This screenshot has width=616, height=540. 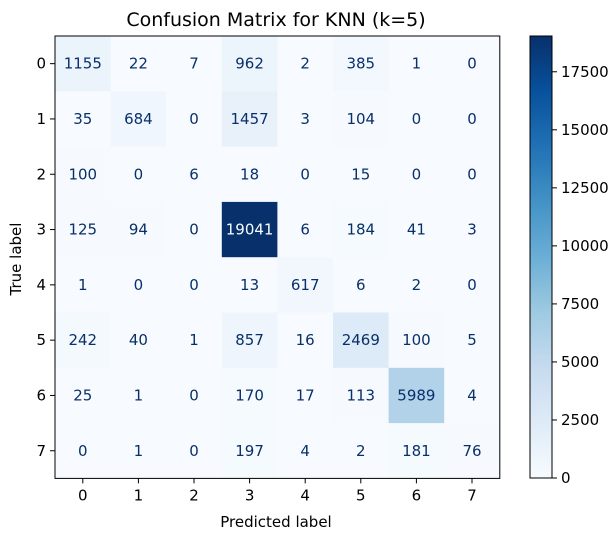 What do you see at coordinates (416, 395) in the screenshot?
I see `cell-value-label: 5989` at bounding box center [416, 395].